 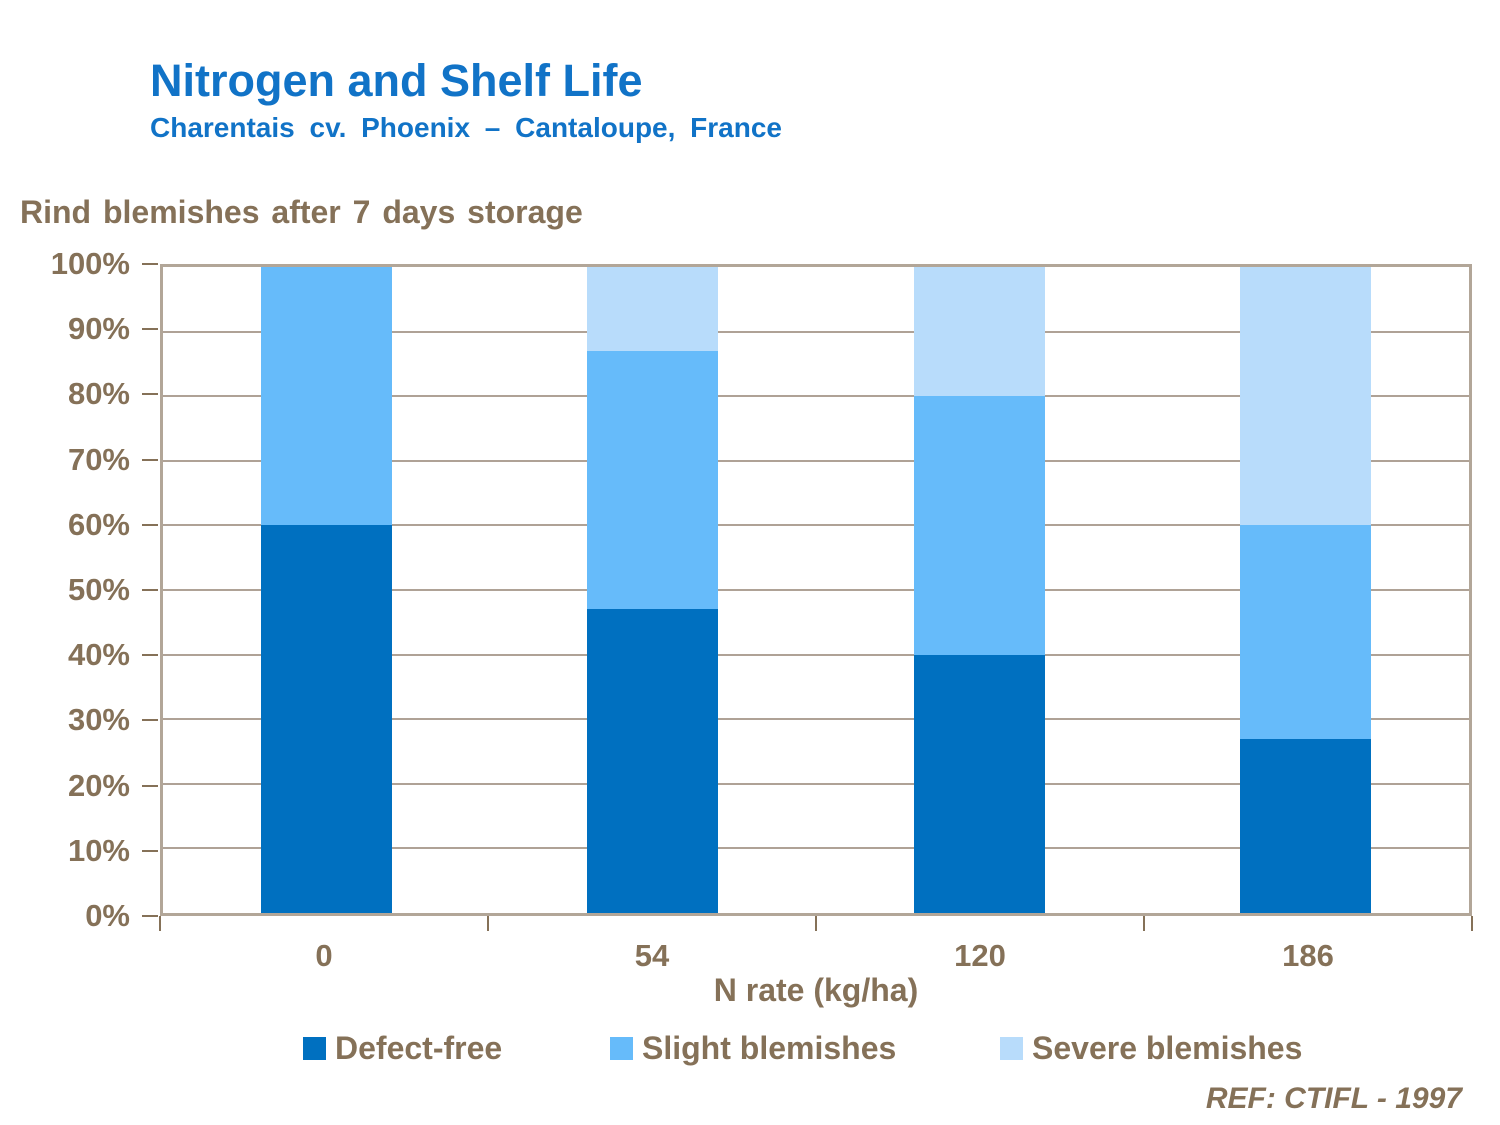 What do you see at coordinates (98, 850) in the screenshot?
I see `y-tick-label: 10%` at bounding box center [98, 850].